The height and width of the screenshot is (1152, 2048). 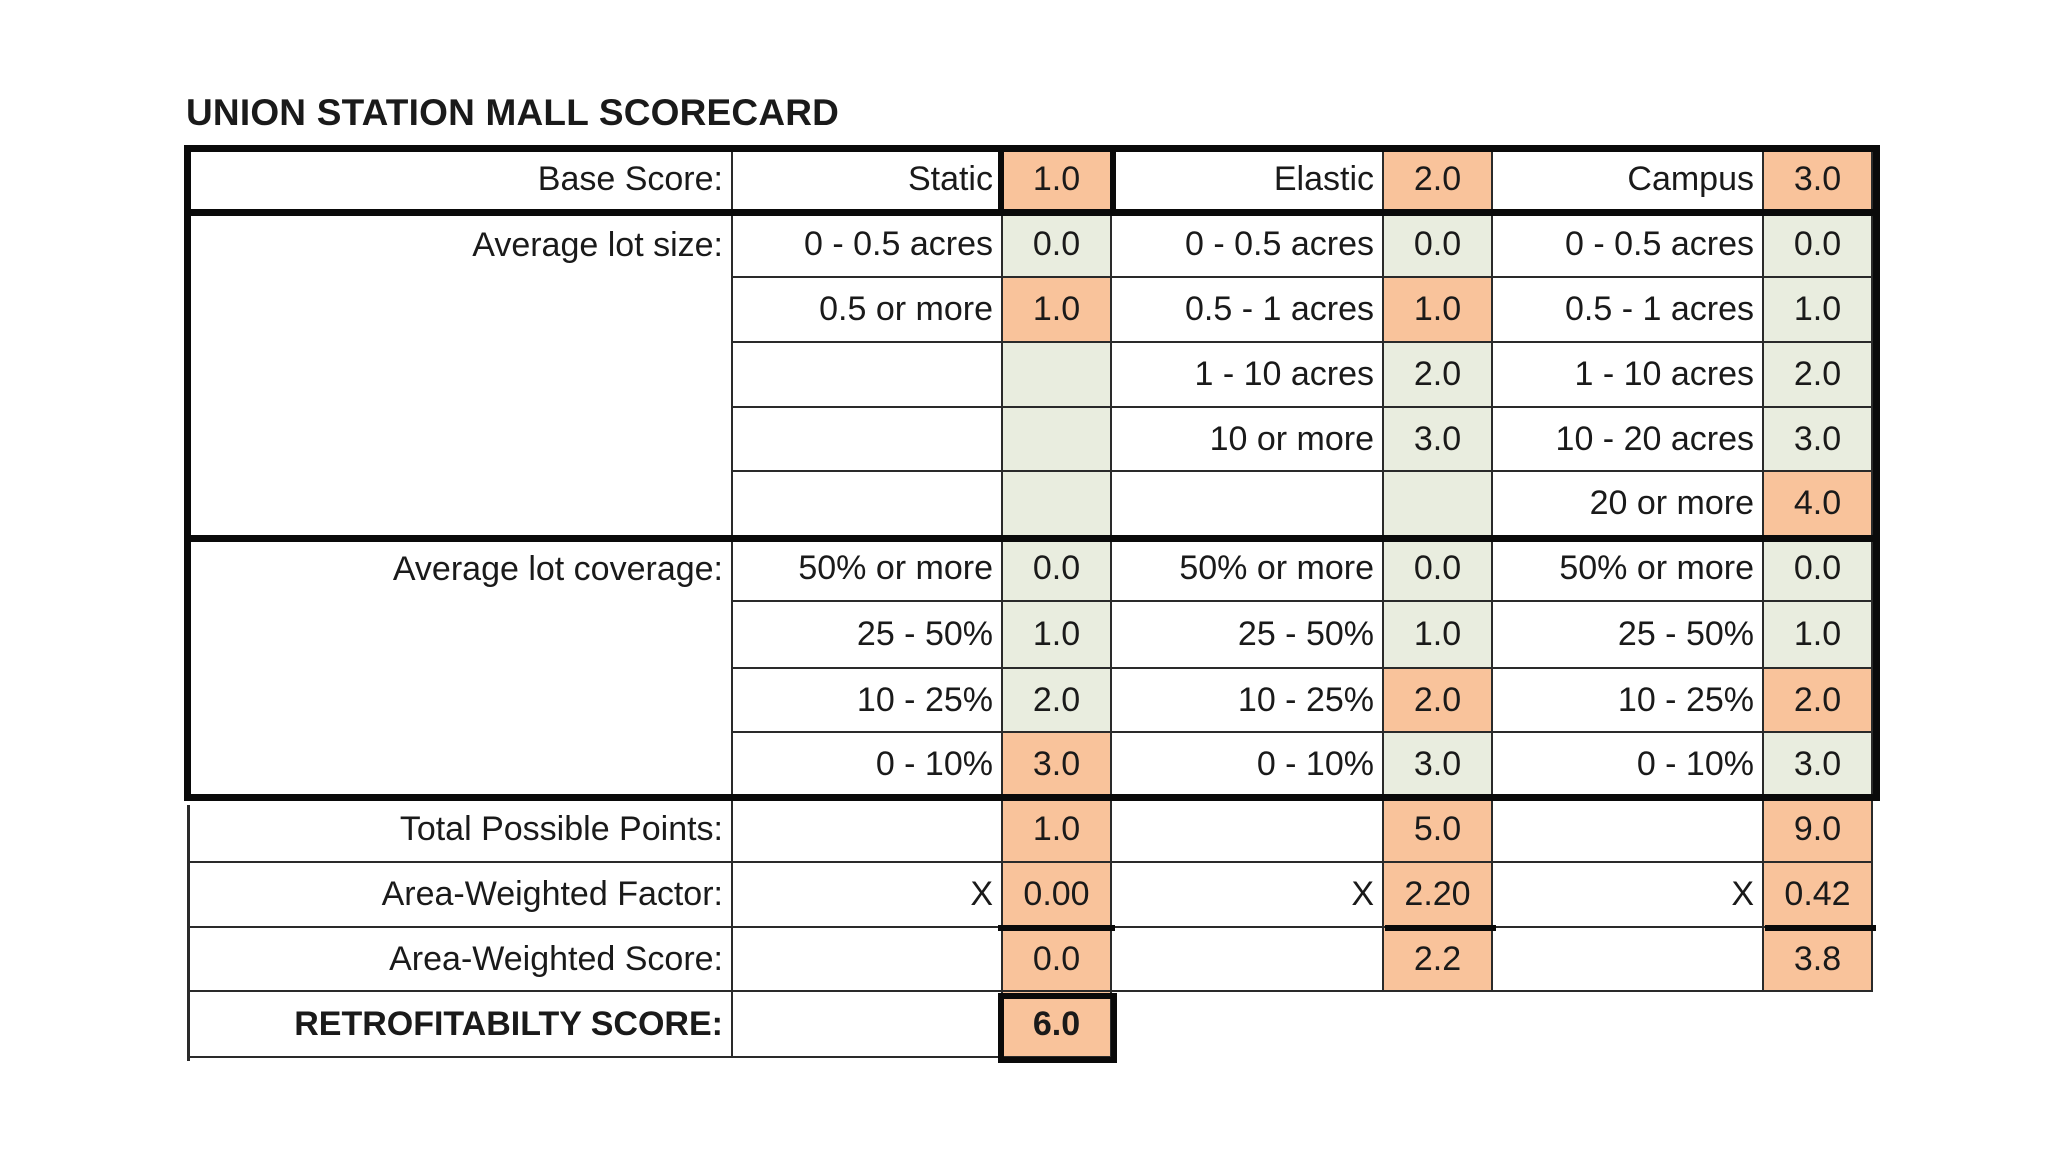 I want to click on lot-size-campus-value: 3.0, so click(x=1818, y=440).